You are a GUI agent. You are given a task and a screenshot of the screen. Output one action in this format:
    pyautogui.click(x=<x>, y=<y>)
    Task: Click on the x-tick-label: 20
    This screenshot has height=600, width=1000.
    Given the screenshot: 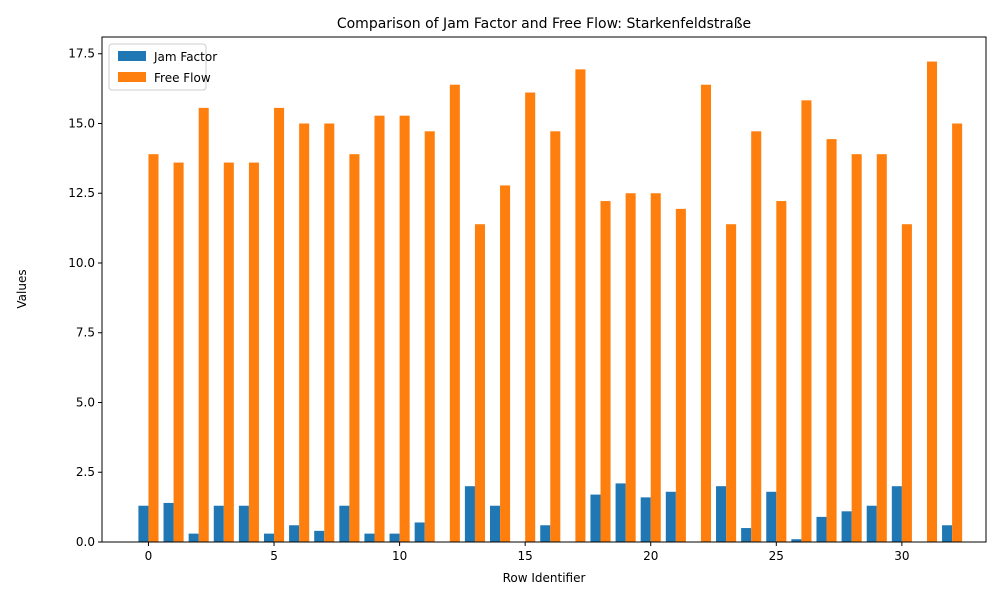 What is the action you would take?
    pyautogui.click(x=650, y=556)
    